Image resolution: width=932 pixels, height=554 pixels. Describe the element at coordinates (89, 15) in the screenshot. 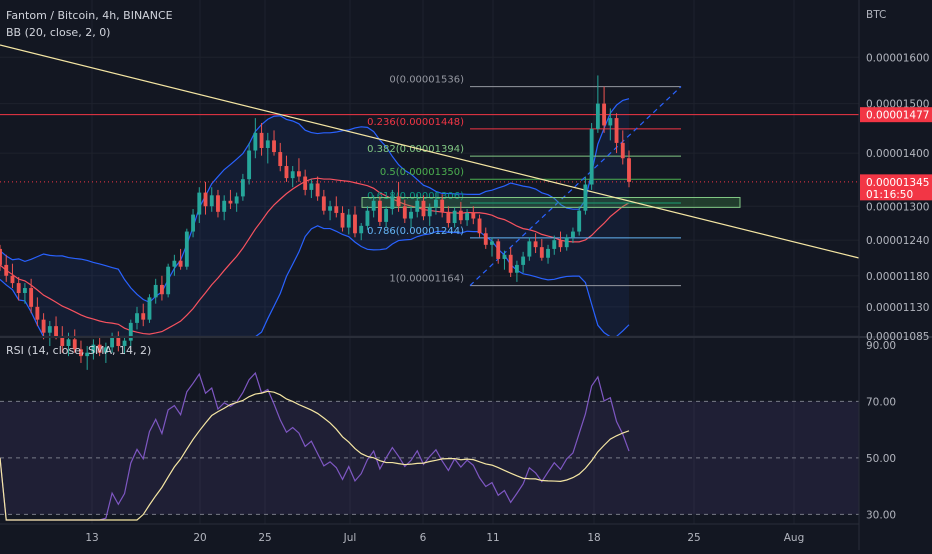

I see `symbol-title: Fantom / Bitcoin, 4h, BINANCE` at that location.